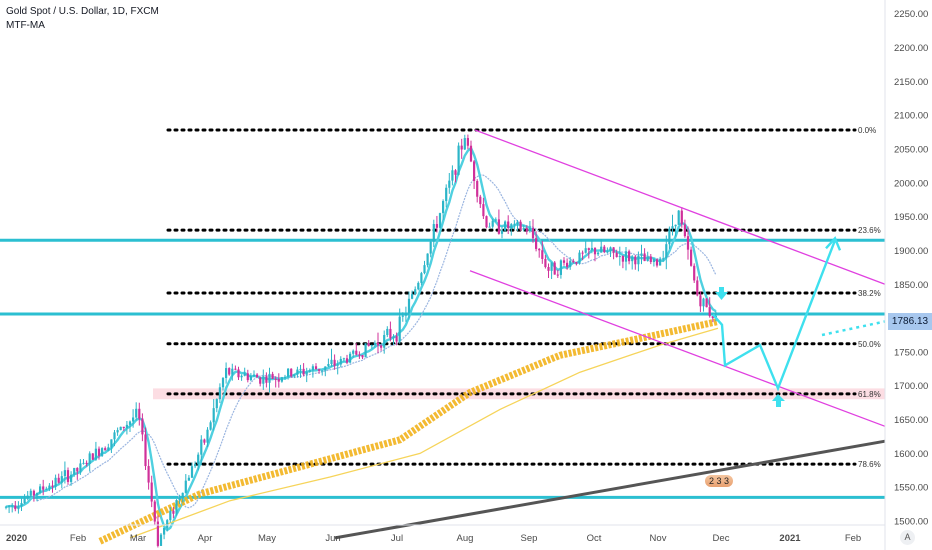 The image size is (932, 550). I want to click on symbol-title: Gold Spot / U.S. Dollar, 1D, FXCM, so click(82, 11).